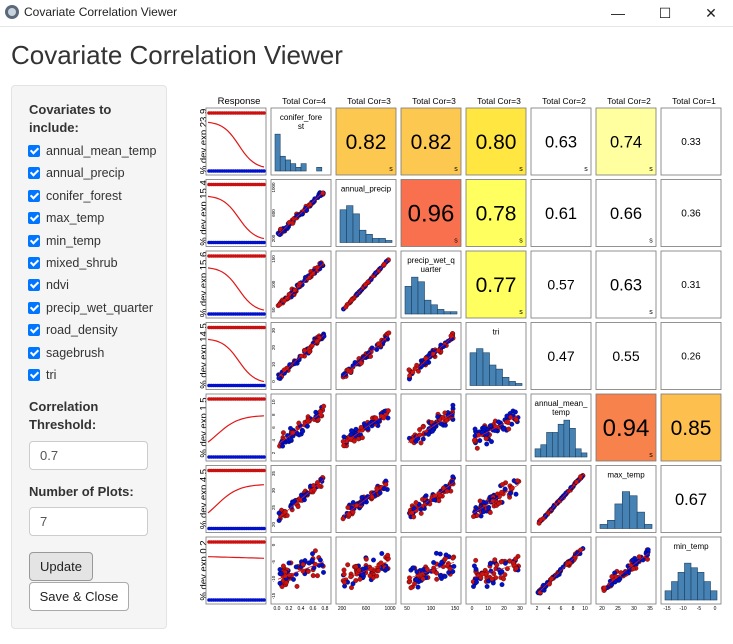 This screenshot has width=733, height=644. What do you see at coordinates (602, 609) in the screenshot?
I see `x-tick-label: 20` at bounding box center [602, 609].